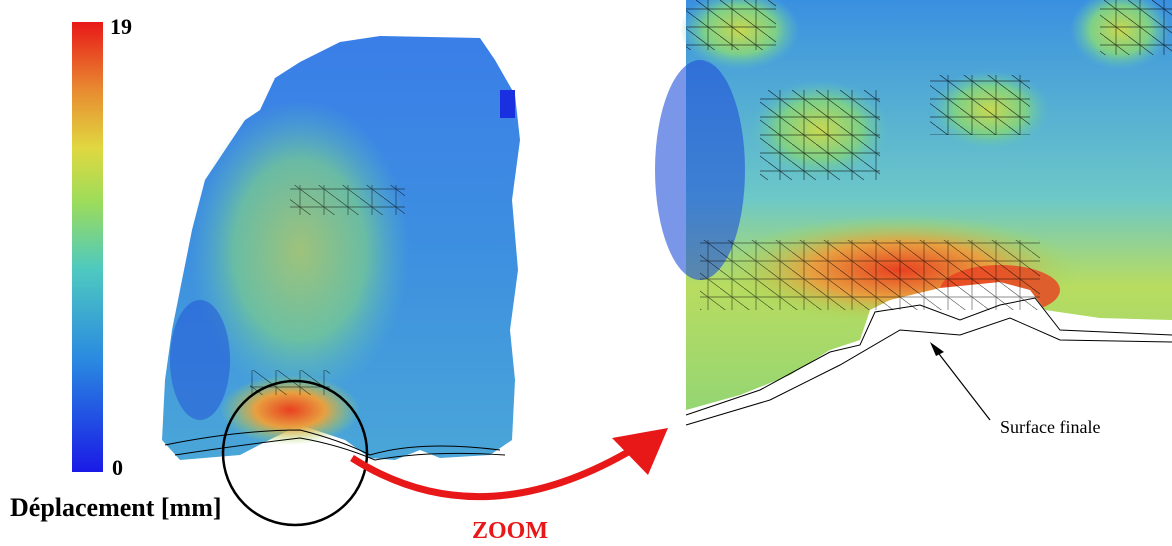 The width and height of the screenshot is (1172, 546). Describe the element at coordinates (510, 531) in the screenshot. I see `zoom-label: ZOOM` at that location.